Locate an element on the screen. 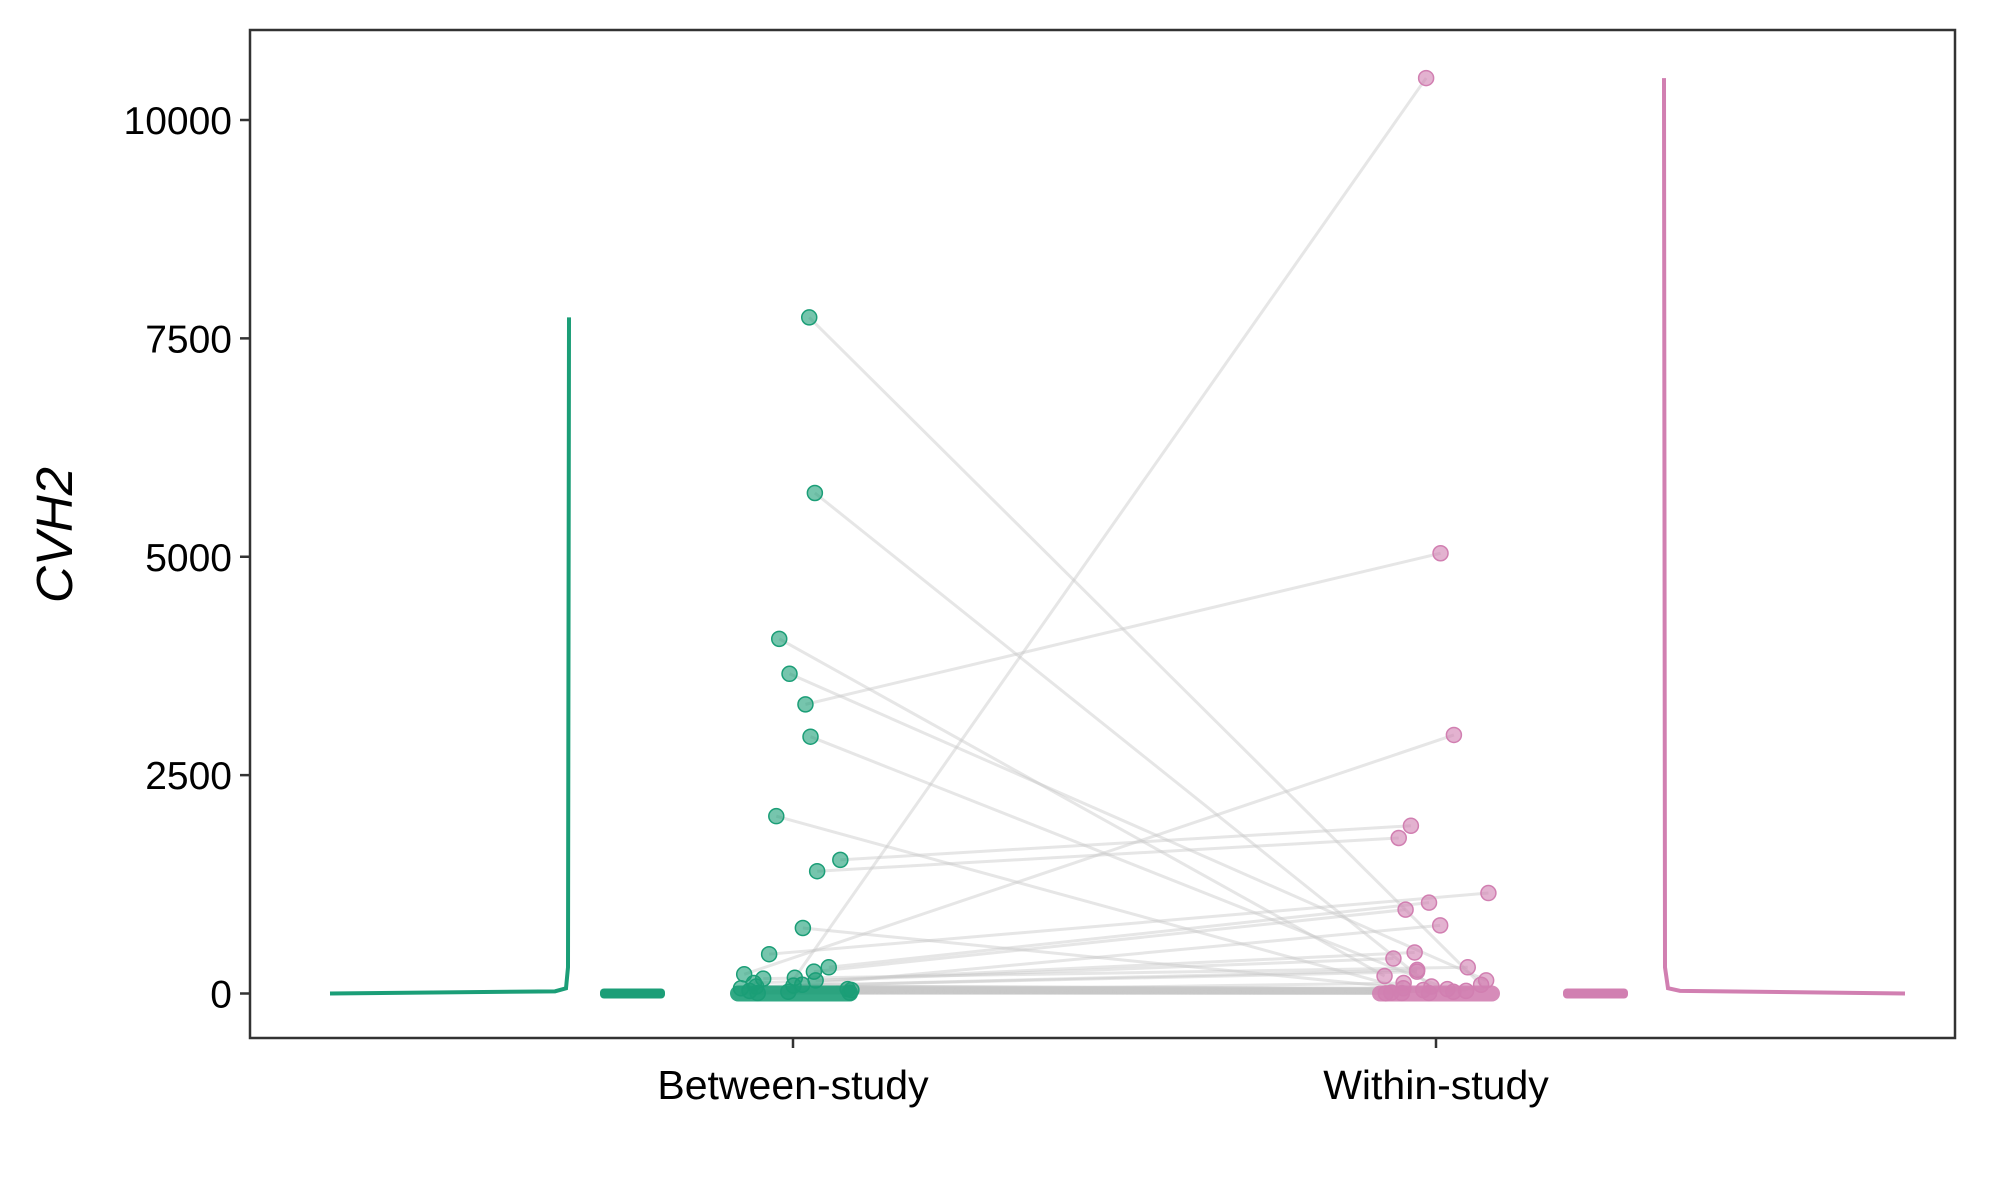  y-tick-label: 2500 is located at coordinates (188, 776).